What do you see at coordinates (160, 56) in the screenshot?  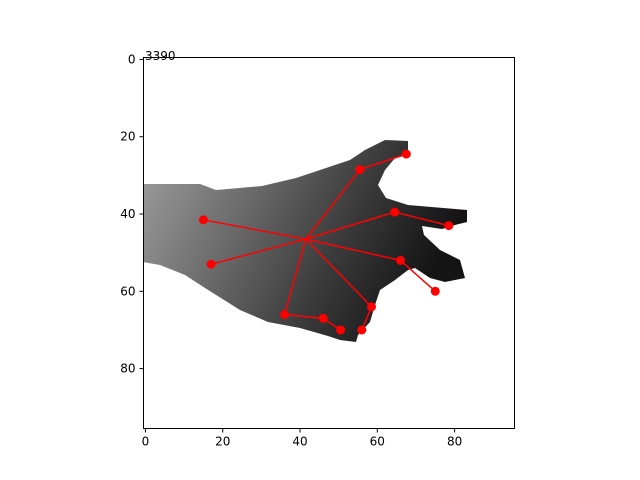 I see `chart-title: 3390` at bounding box center [160, 56].